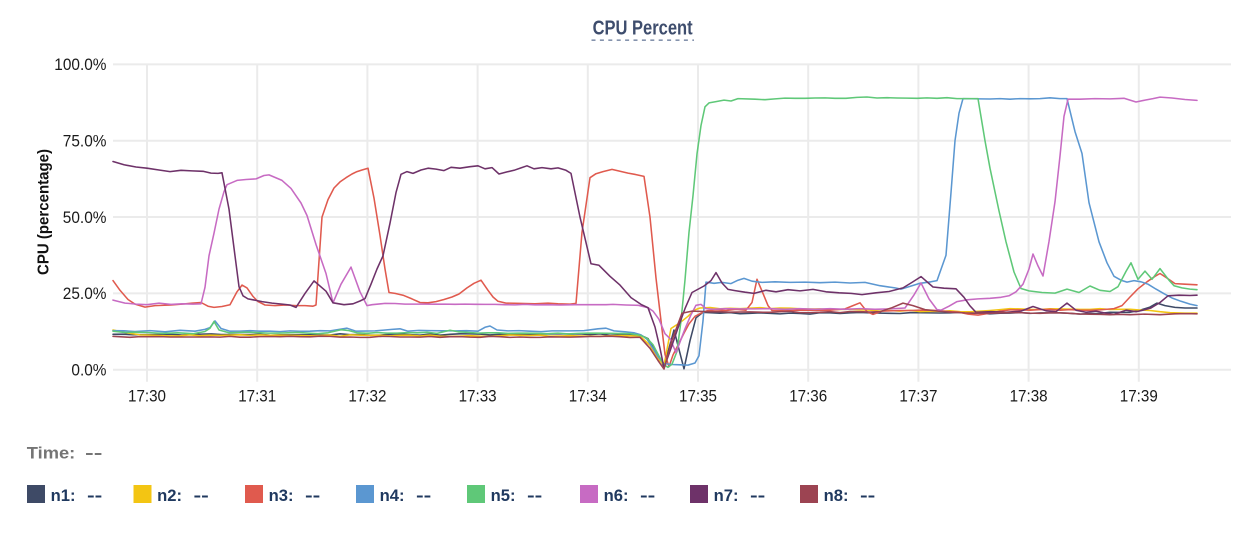 This screenshot has width=1254, height=535. Describe the element at coordinates (698, 397) in the screenshot. I see `svg-text: 17:35` at that location.